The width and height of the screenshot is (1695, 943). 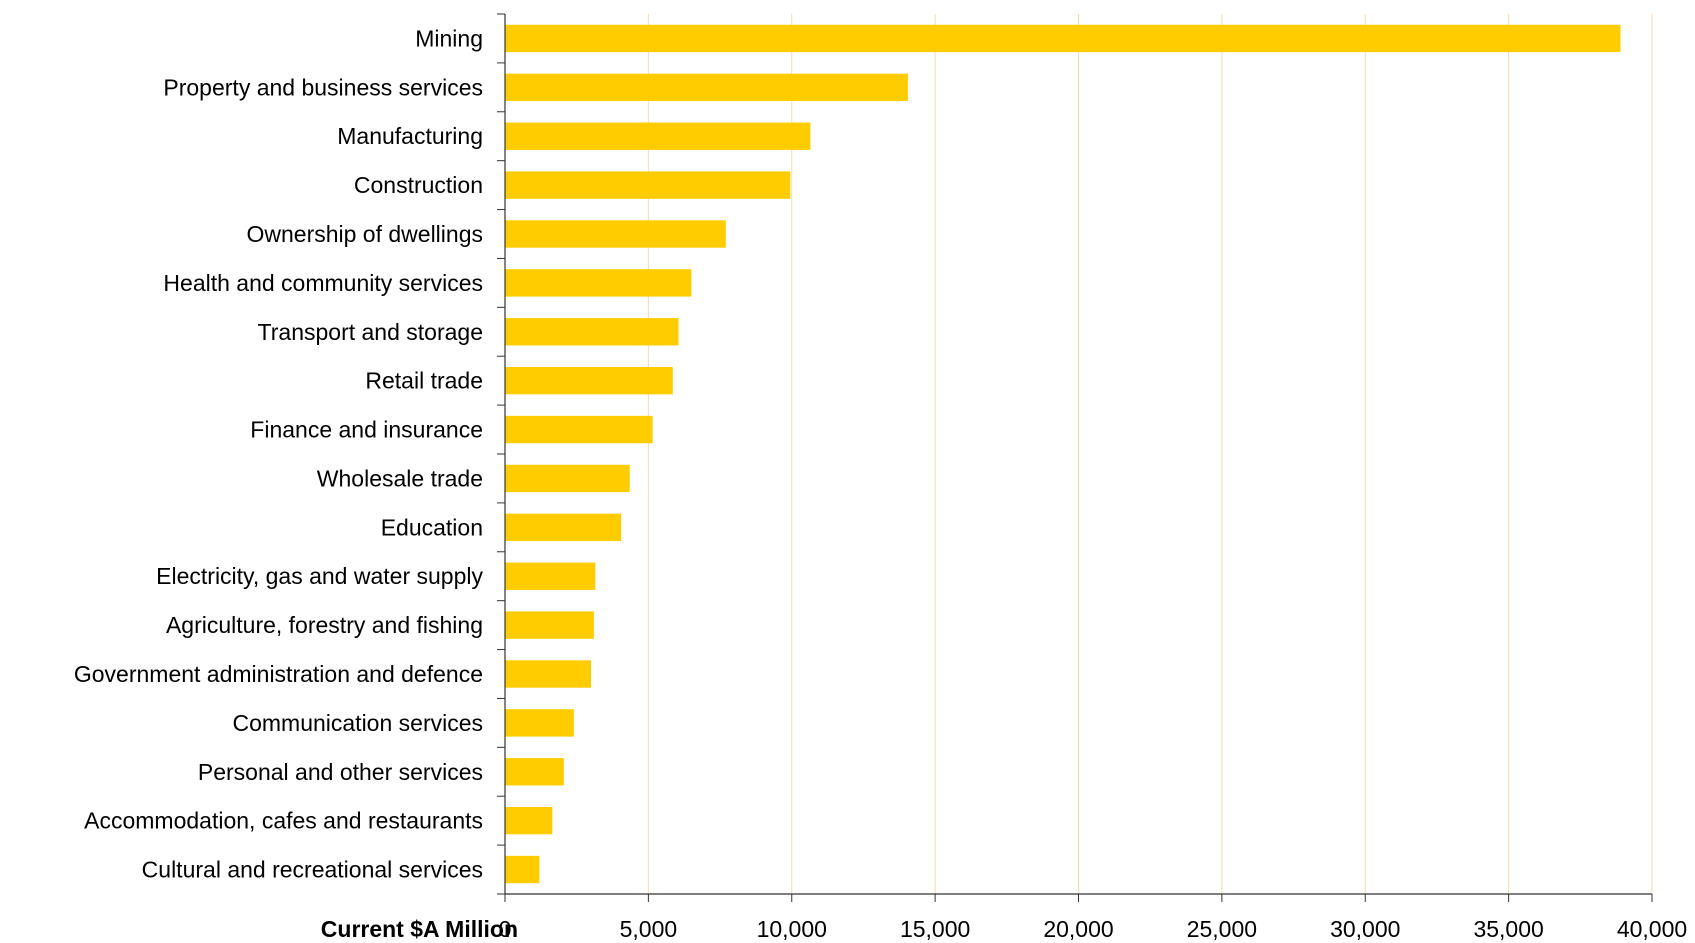 What do you see at coordinates (1222, 929) in the screenshot?
I see `x-tick-label: 25,000` at bounding box center [1222, 929].